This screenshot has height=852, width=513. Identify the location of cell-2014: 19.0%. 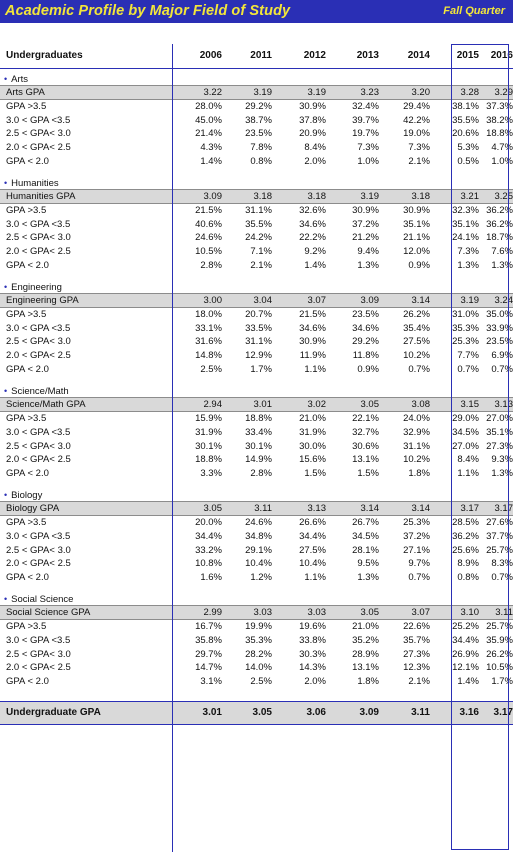
(416, 134).